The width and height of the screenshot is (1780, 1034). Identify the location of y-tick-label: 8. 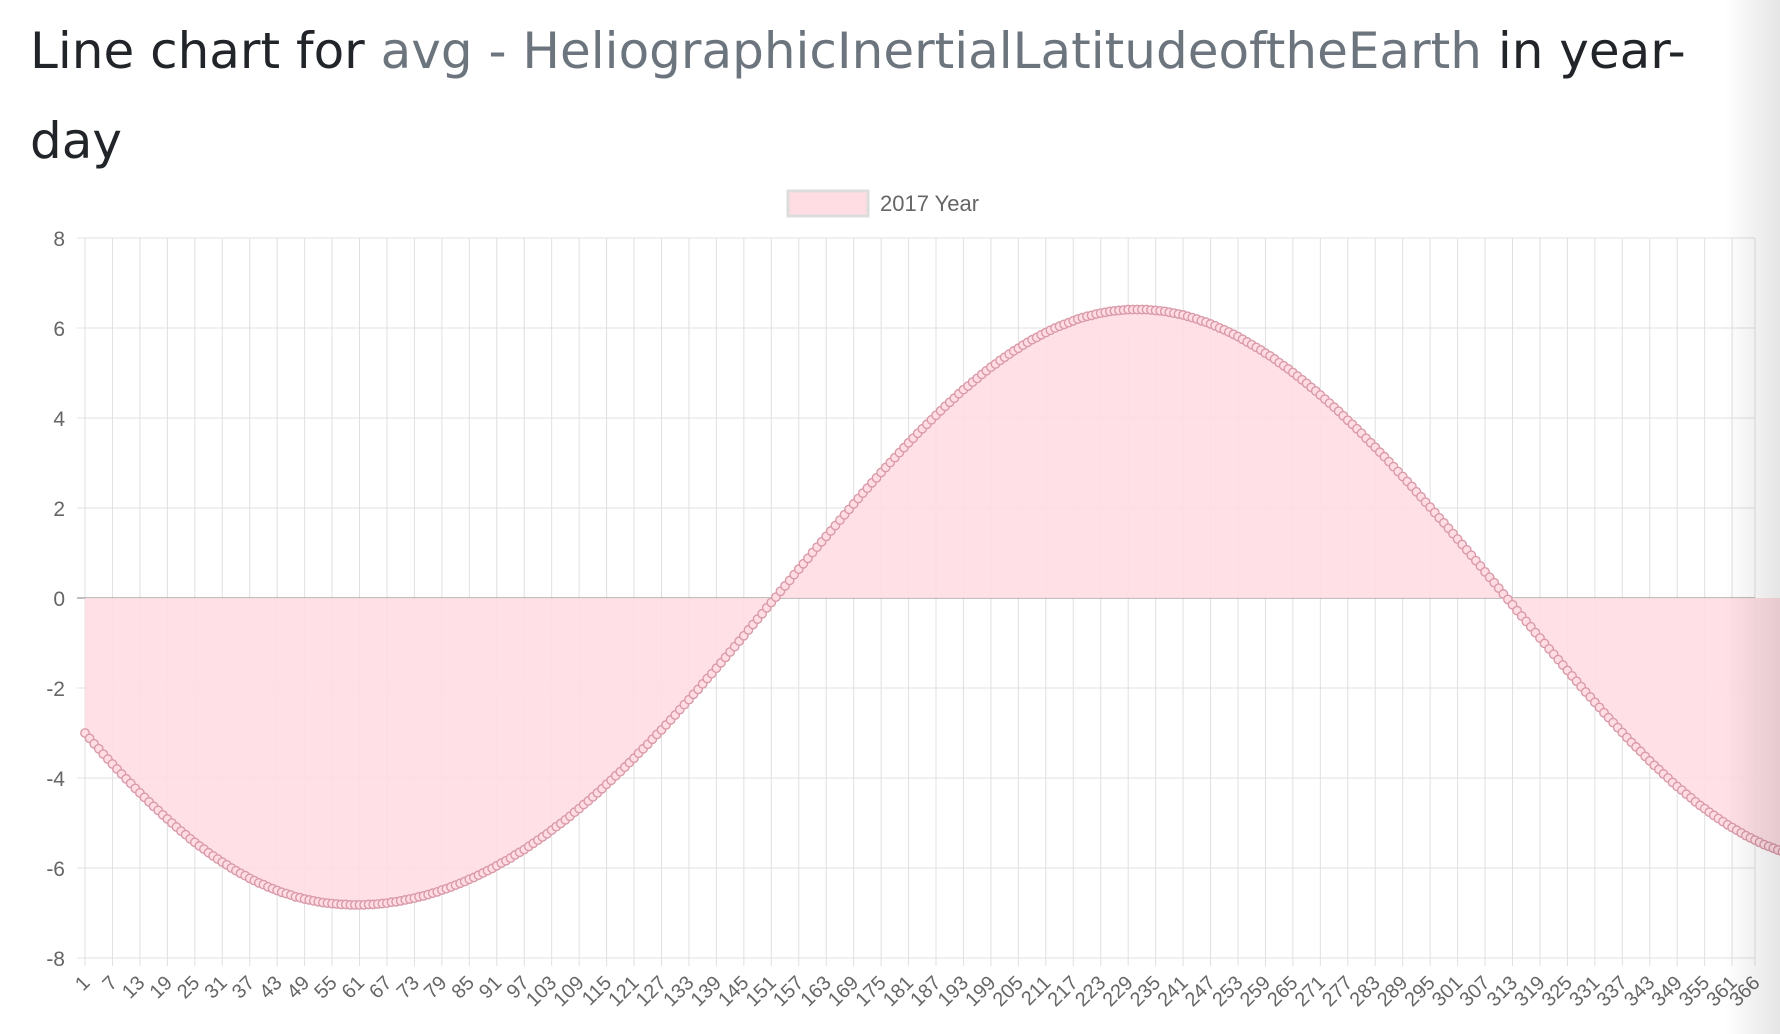
(59, 239).